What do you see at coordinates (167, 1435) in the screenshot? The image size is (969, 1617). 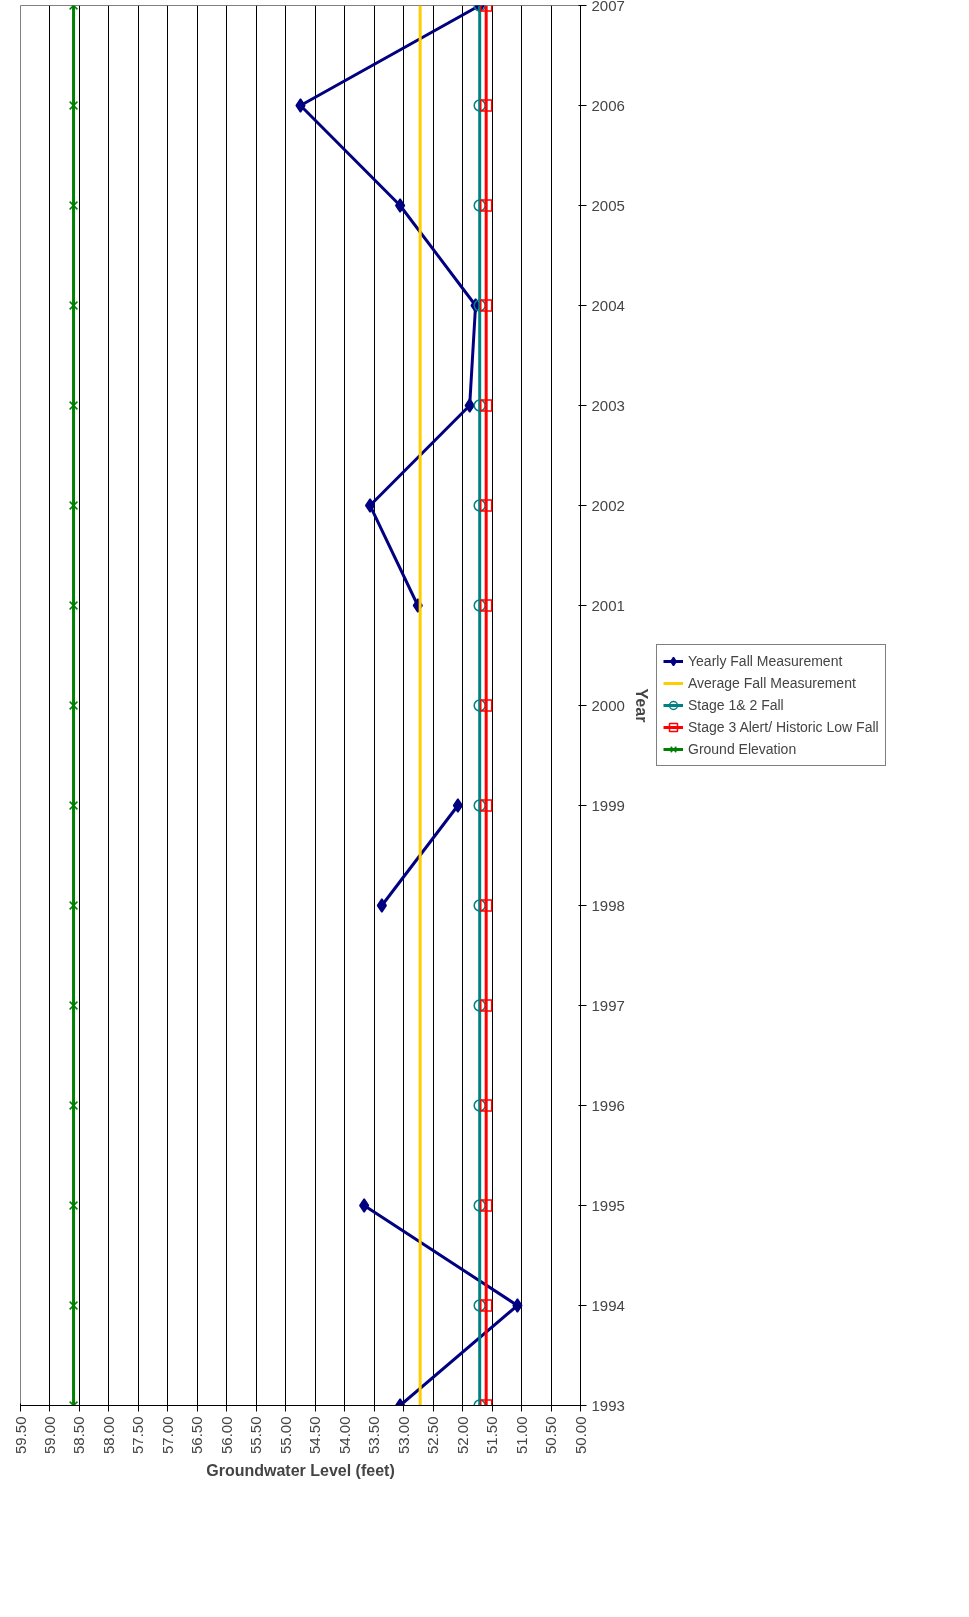 I see `x-tick-label: 57.00` at bounding box center [167, 1435].